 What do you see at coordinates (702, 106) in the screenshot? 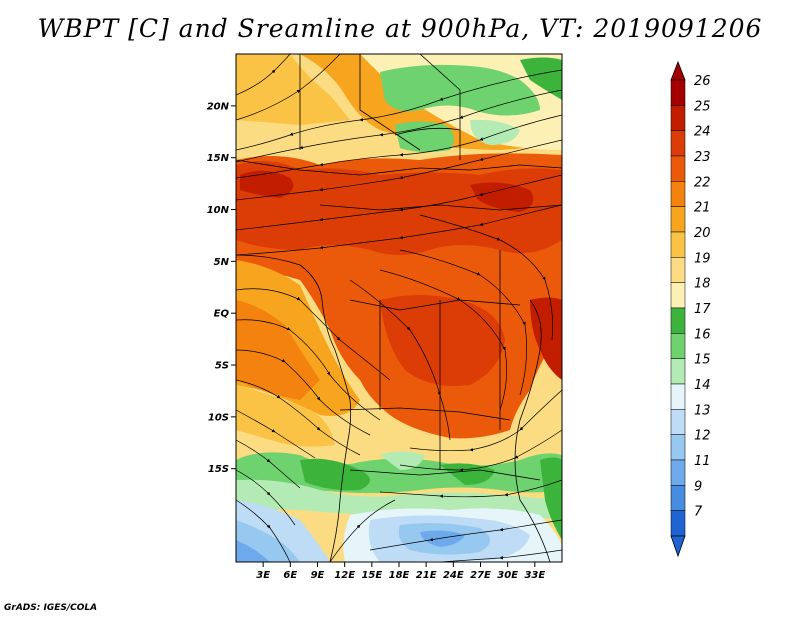
I see `colorbar-label: 25` at bounding box center [702, 106].